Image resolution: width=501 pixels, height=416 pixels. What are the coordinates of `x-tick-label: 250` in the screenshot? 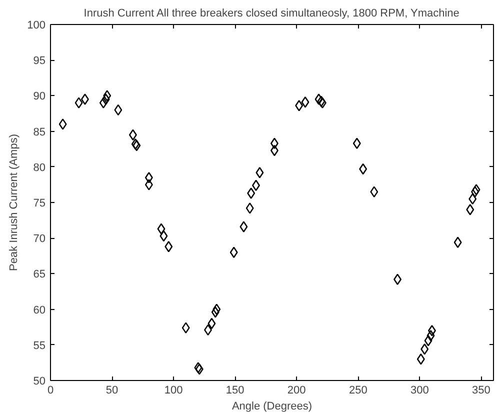 It's located at (358, 390).